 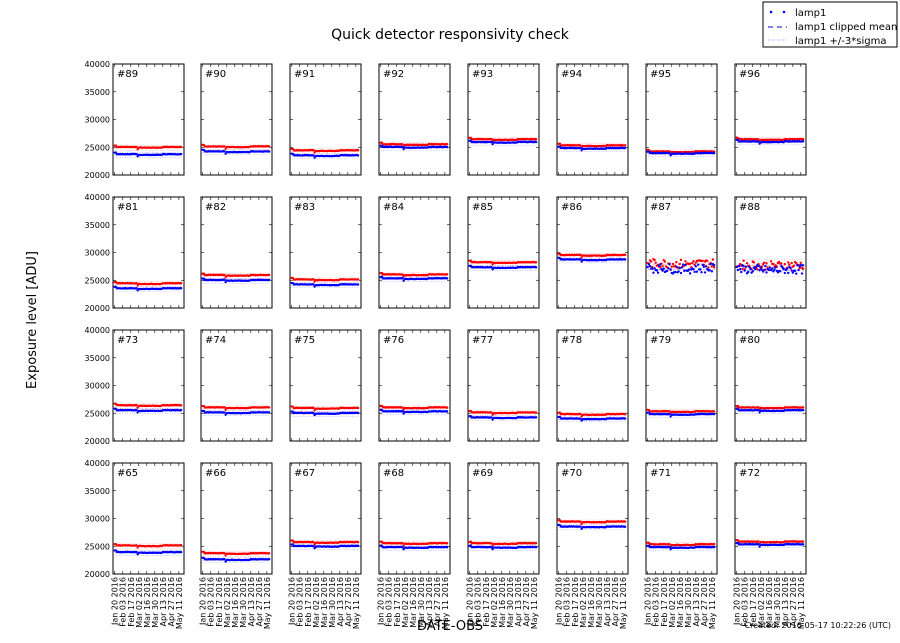 I want to click on subplot-92: #92, so click(x=414, y=119).